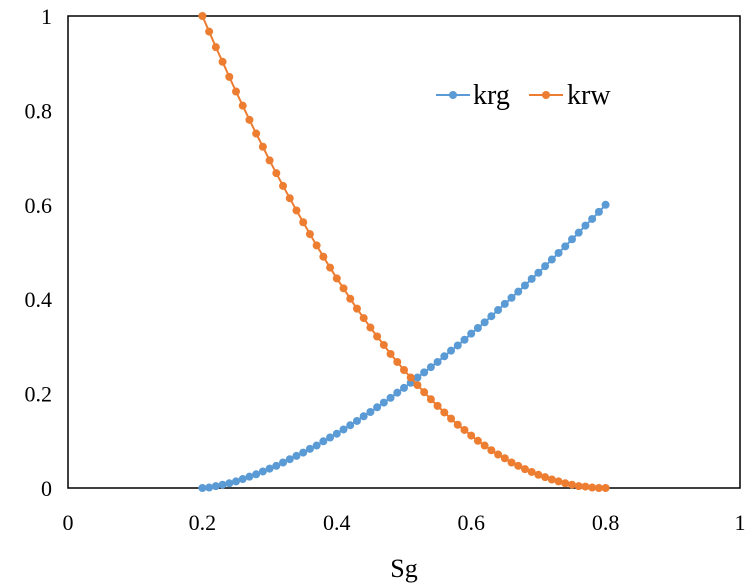 The height and width of the screenshot is (585, 750). I want to click on y-tick-label: 0.2, so click(39, 394).